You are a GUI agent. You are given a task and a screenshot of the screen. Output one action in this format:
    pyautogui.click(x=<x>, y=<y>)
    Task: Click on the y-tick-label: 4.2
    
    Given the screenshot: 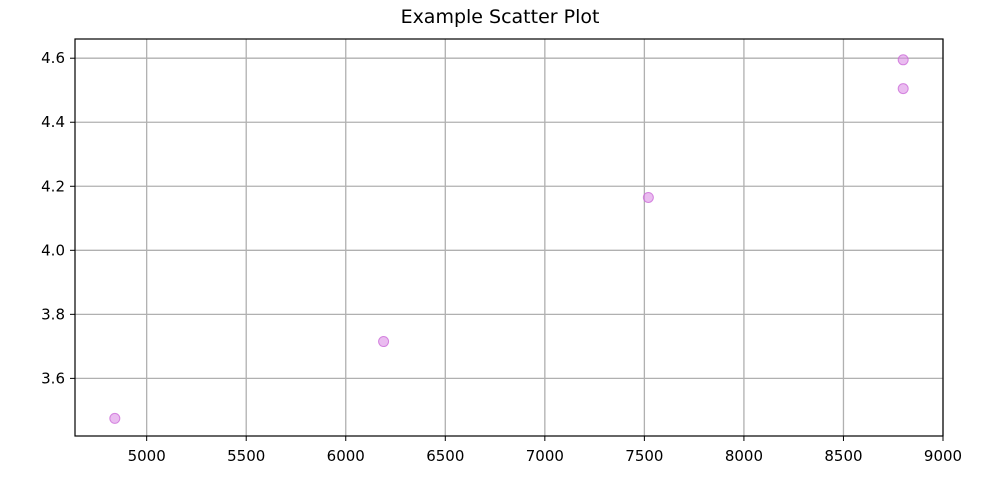 What is the action you would take?
    pyautogui.click(x=53, y=186)
    